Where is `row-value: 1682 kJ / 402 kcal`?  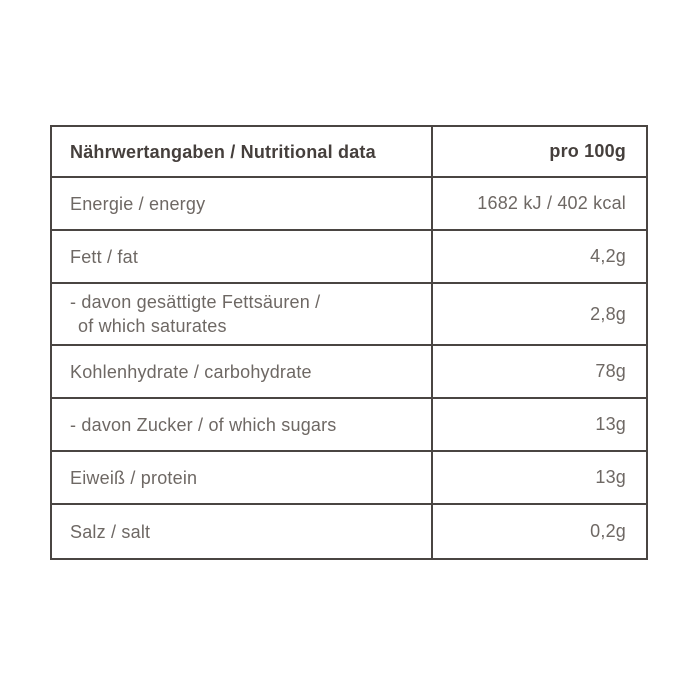
row-value: 1682 kJ / 402 kcal is located at coordinates (539, 203).